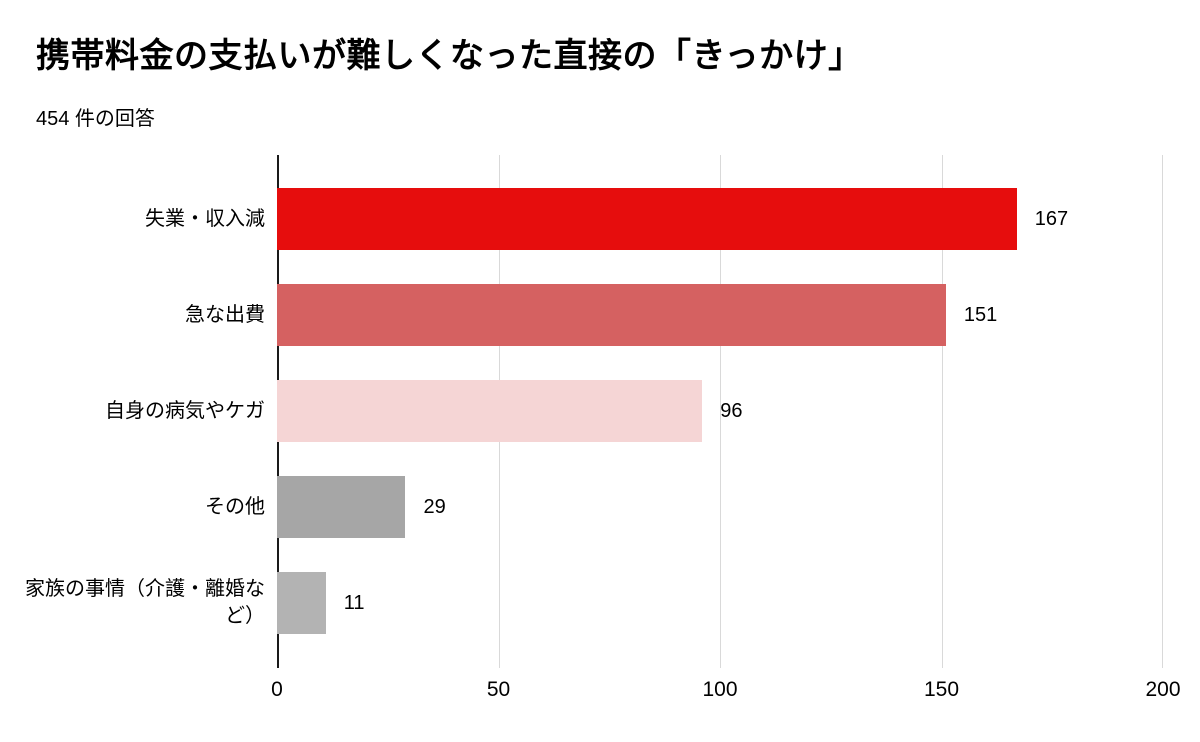  What do you see at coordinates (354, 602) in the screenshot?
I see `value-label: 11` at bounding box center [354, 602].